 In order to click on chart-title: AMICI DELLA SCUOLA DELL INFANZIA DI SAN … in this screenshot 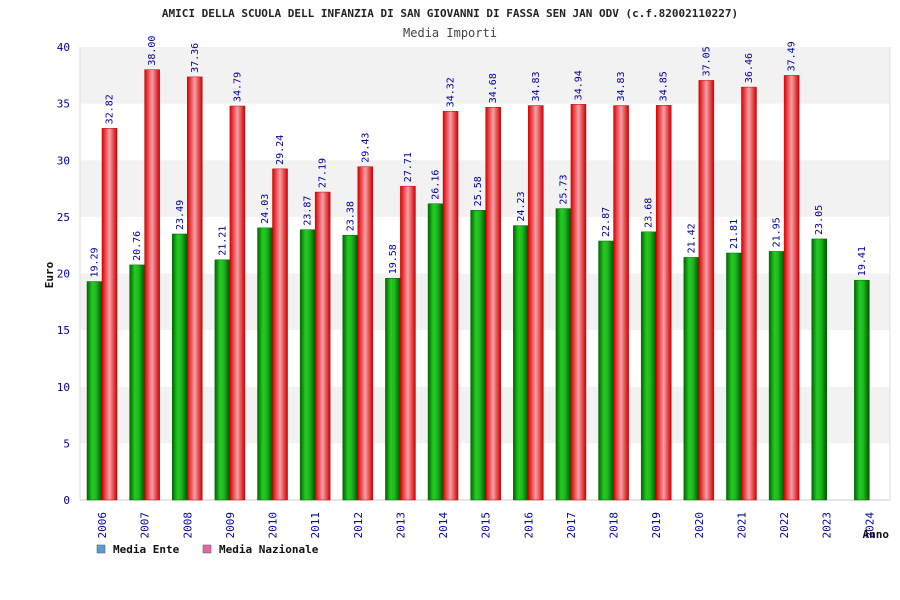, I will do `click(450, 13)`.